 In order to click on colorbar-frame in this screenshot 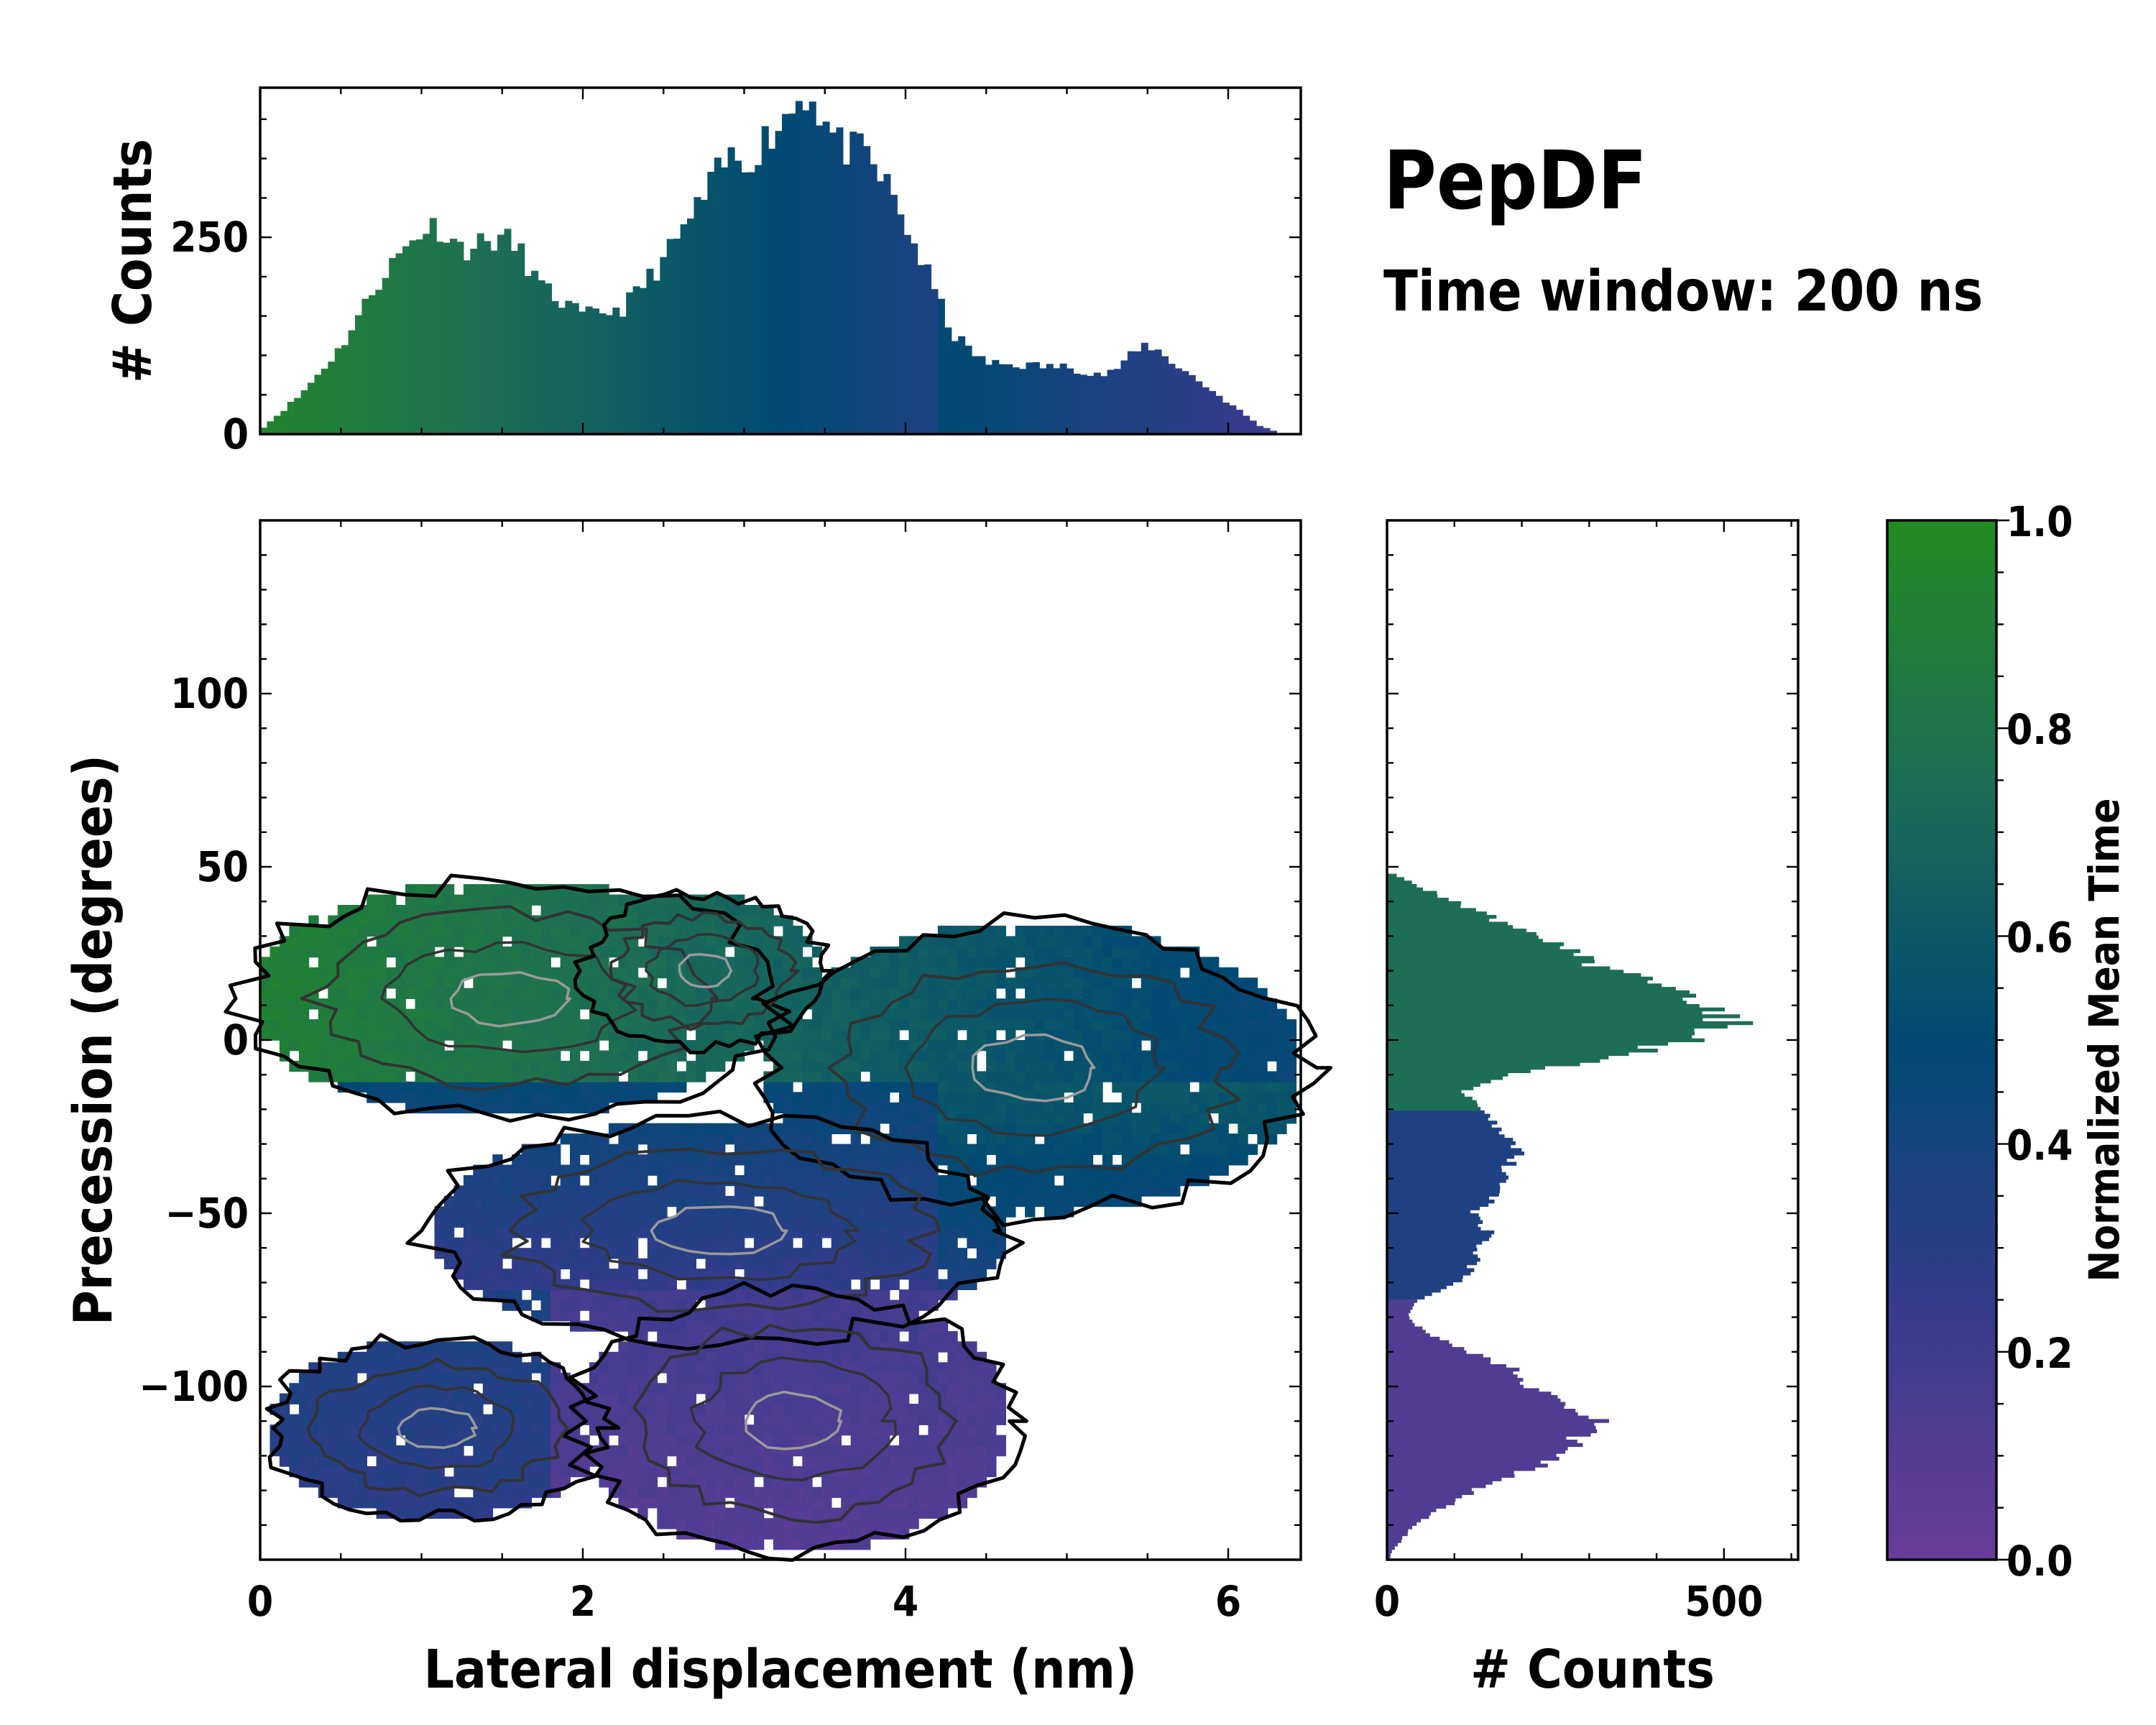, I will do `click(1942, 1040)`.